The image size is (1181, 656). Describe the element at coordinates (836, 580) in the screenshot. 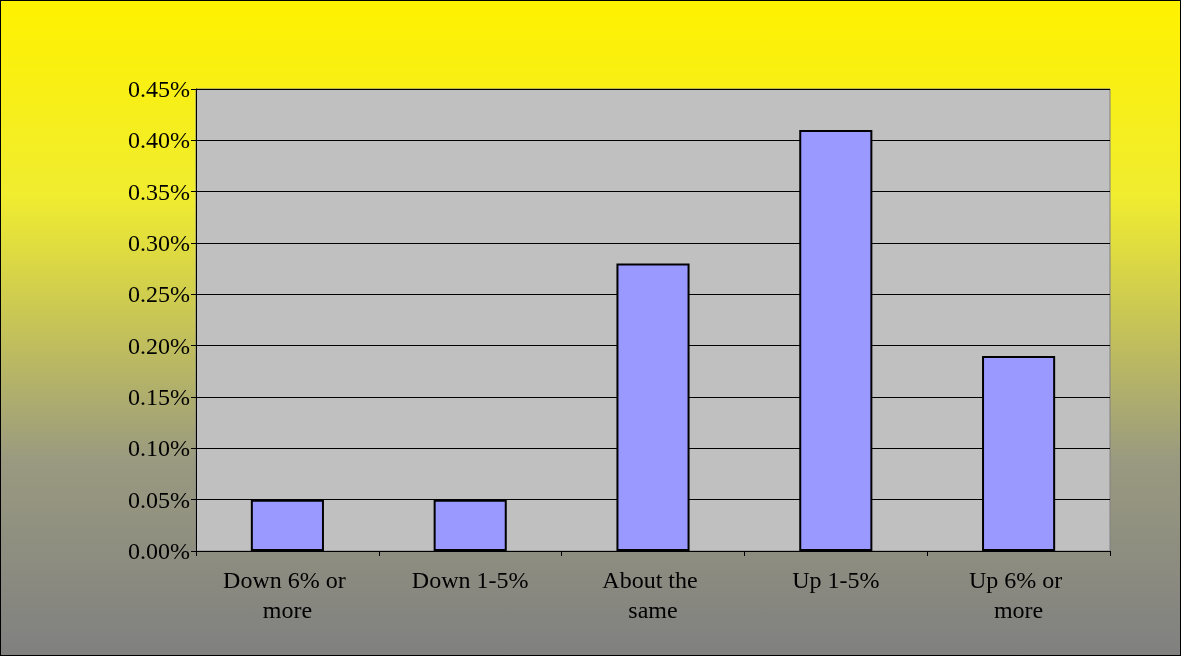

I see `x-tick-label: Up 1-5%` at that location.